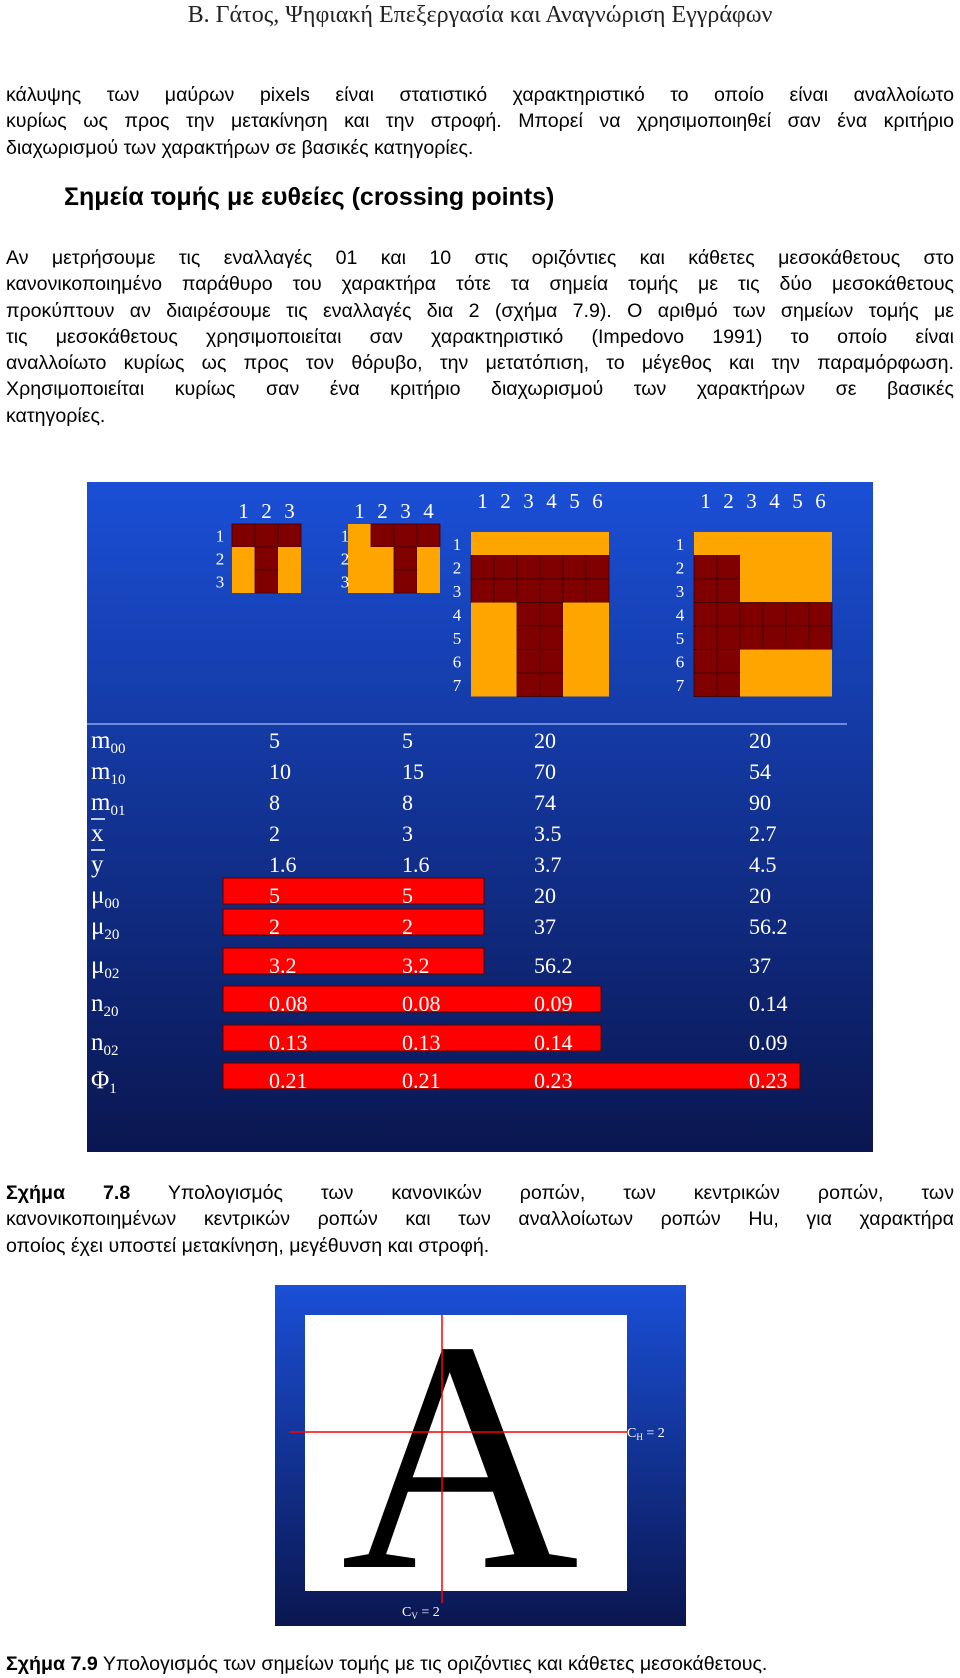 The image size is (960, 1678). What do you see at coordinates (548, 833) in the screenshot?
I see `table-cell: 3.5` at bounding box center [548, 833].